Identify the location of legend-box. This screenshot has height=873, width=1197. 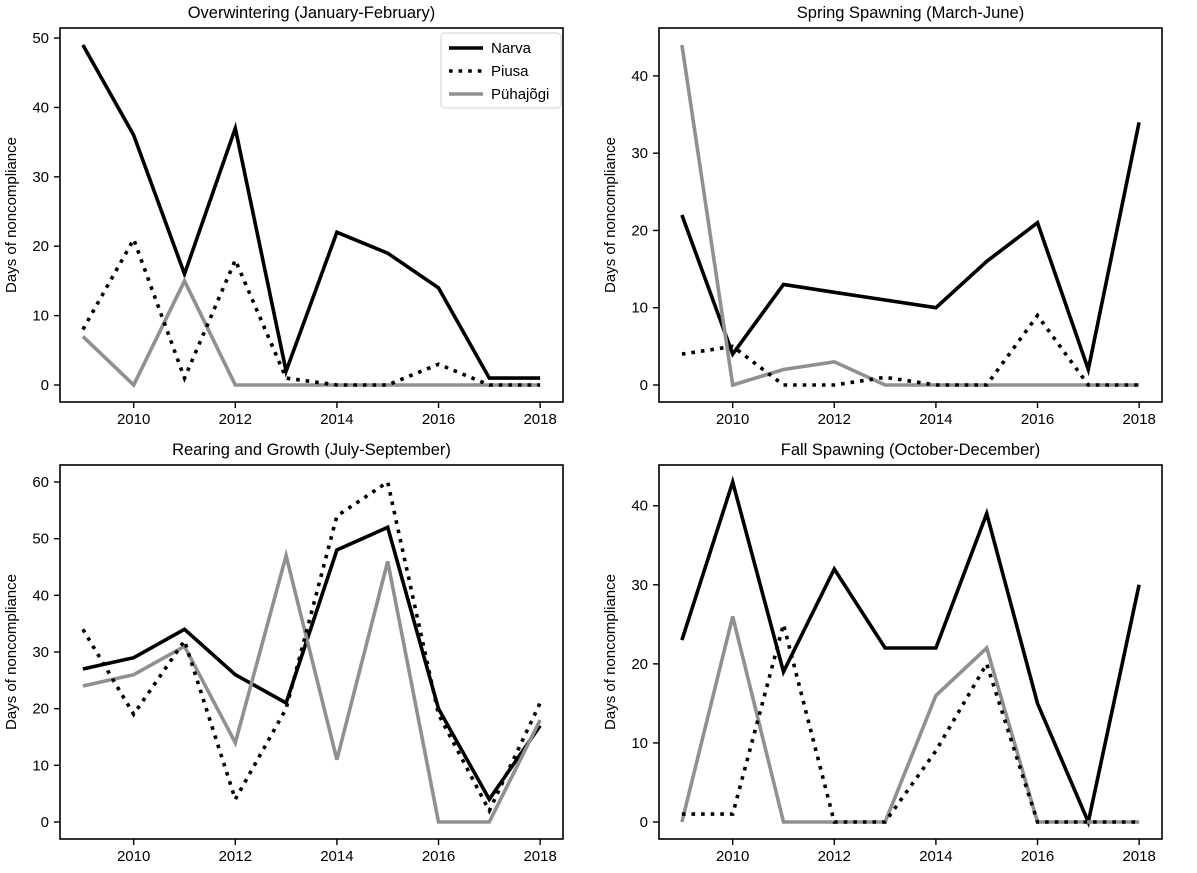
(501, 70).